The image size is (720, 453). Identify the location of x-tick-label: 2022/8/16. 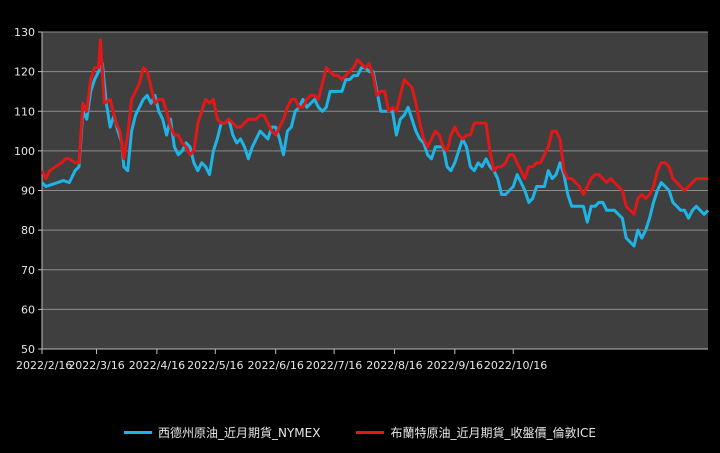
(394, 365).